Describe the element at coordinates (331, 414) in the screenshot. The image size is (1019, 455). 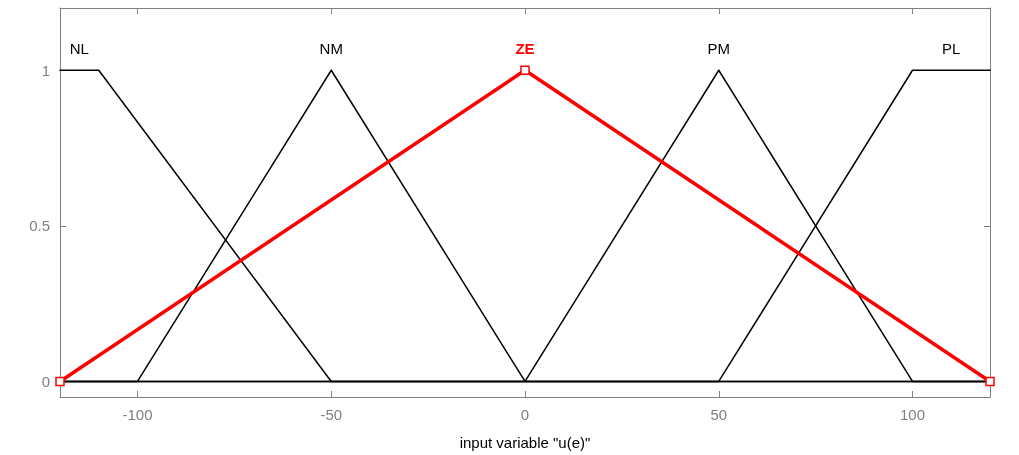
I see `x-tick-label: -50` at that location.